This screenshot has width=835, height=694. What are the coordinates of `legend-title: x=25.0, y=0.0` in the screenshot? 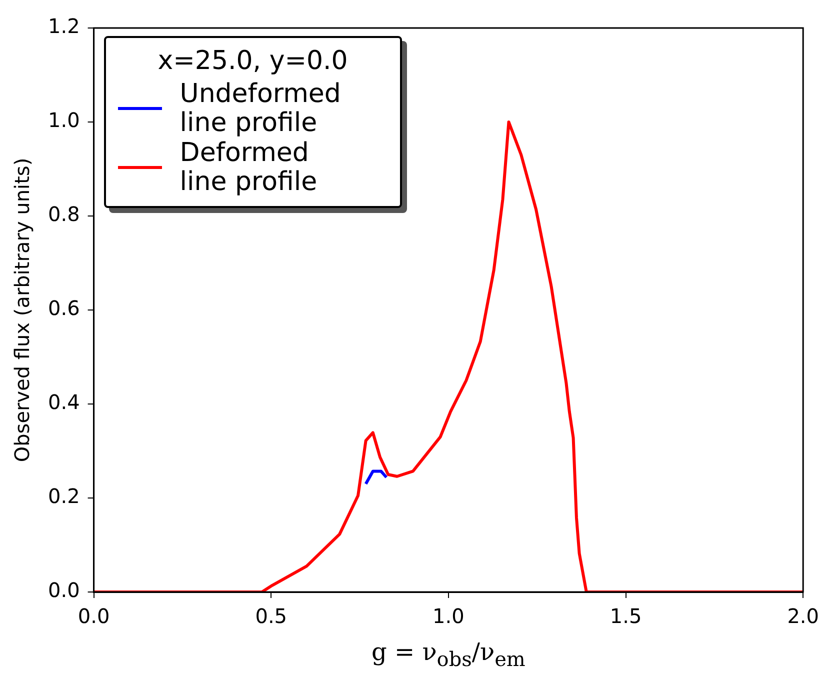 It's located at (252, 61).